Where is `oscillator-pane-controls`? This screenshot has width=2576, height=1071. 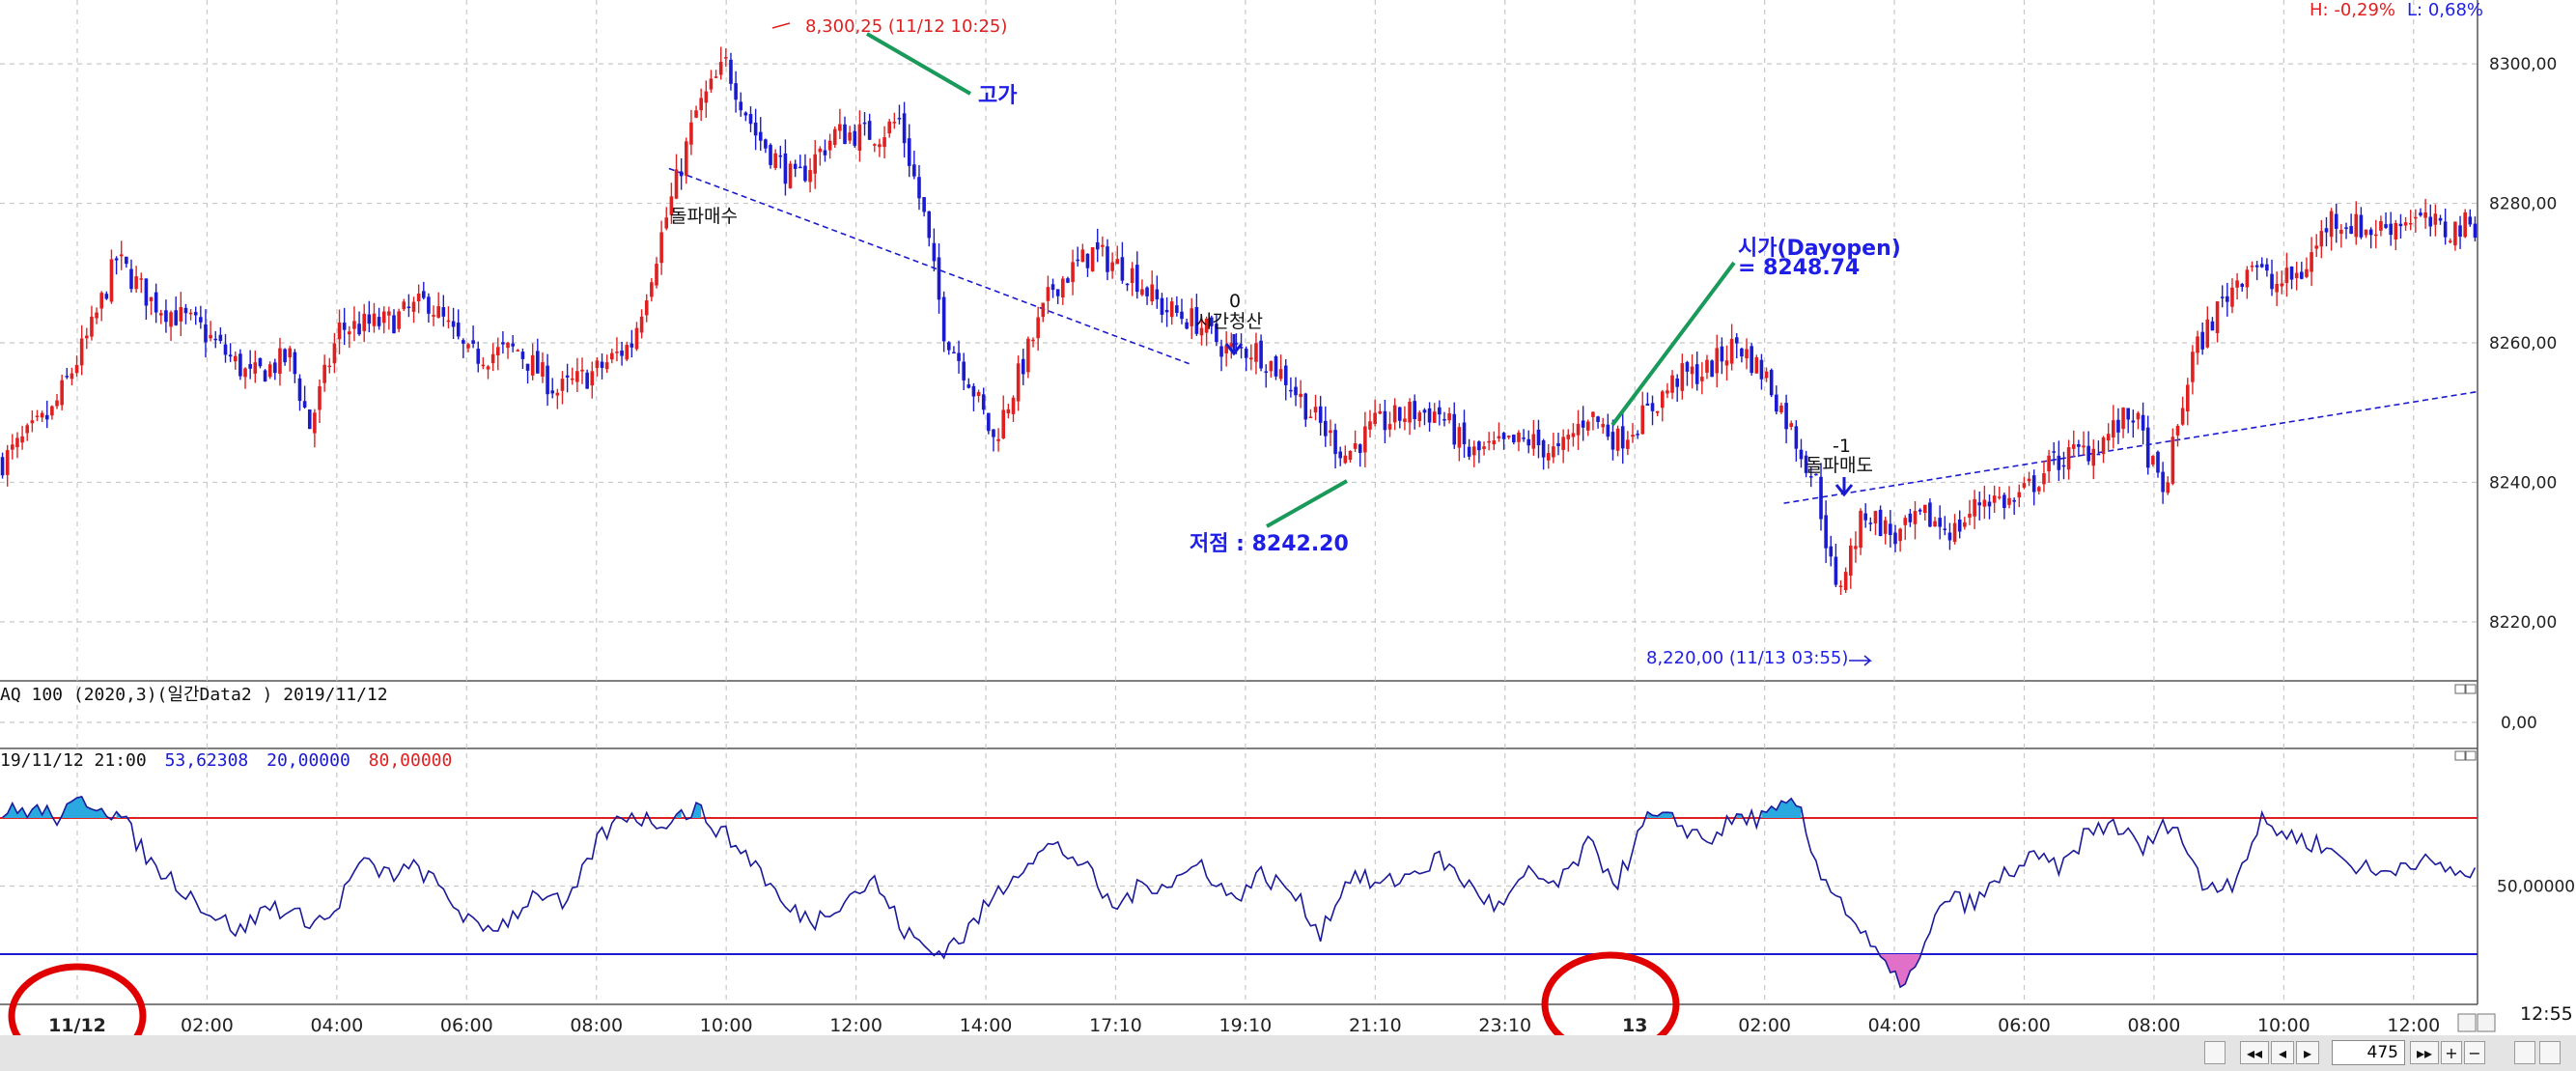
oscillator-pane-controls is located at coordinates (2466, 755).